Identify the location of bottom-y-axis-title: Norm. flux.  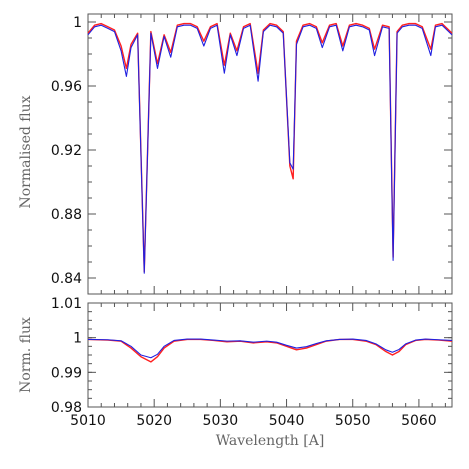
(26, 355).